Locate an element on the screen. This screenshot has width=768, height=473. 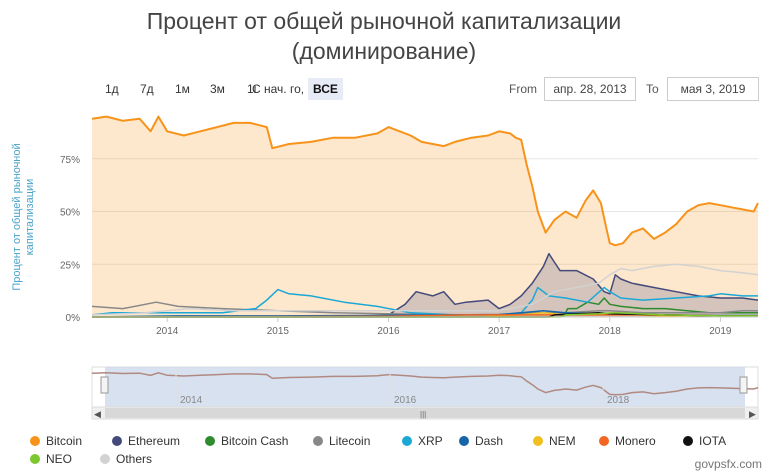
series-area-ethereum is located at coordinates (425, 285).